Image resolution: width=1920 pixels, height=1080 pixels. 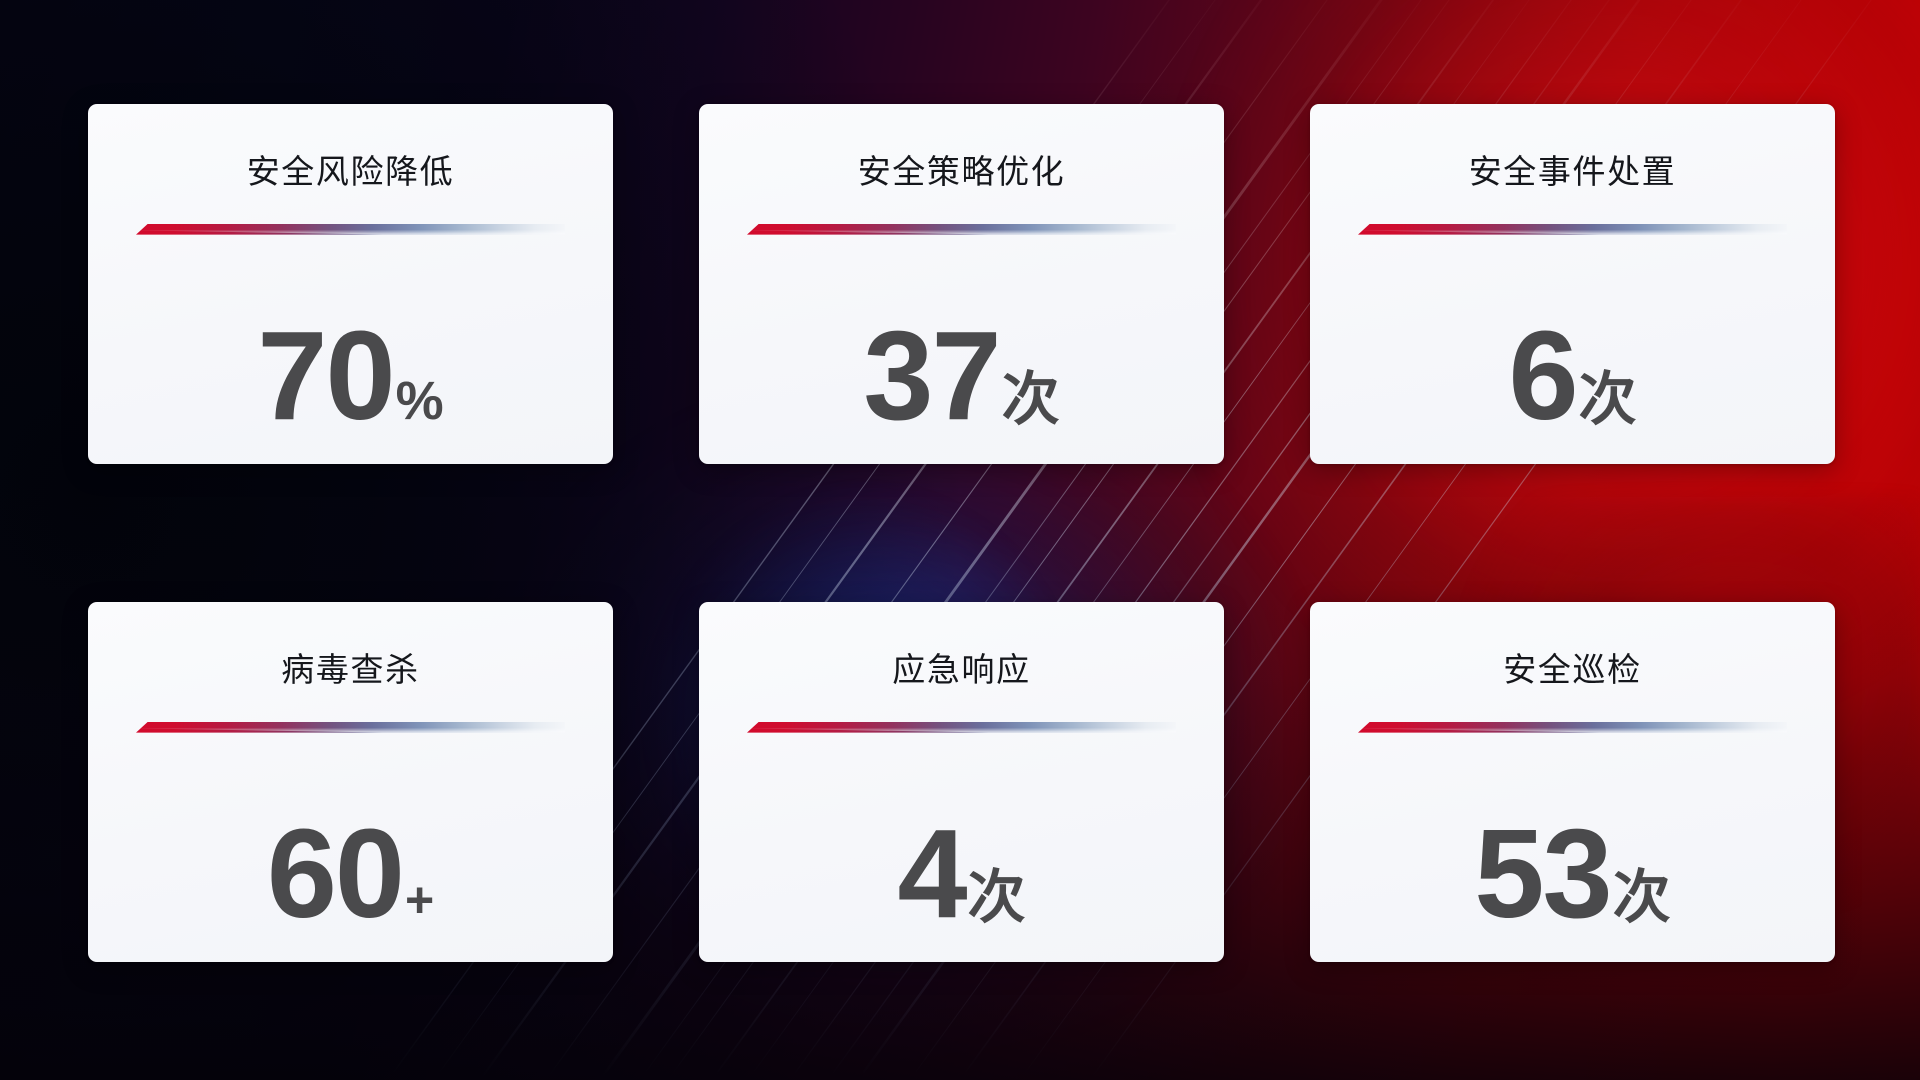 I want to click on metric-title: 应急响应, so click(x=961, y=669).